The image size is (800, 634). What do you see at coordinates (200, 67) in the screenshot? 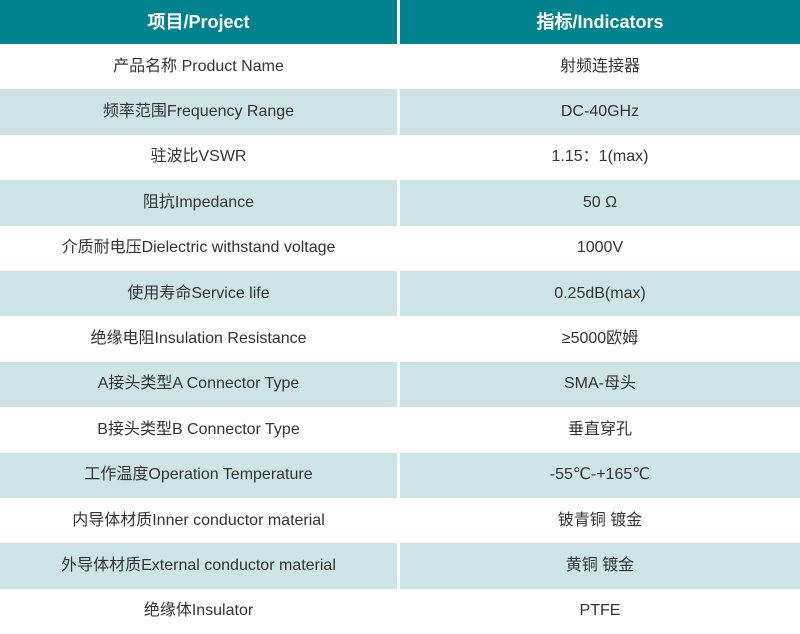
I see `project-cell: 产品名称 Product Name` at bounding box center [200, 67].